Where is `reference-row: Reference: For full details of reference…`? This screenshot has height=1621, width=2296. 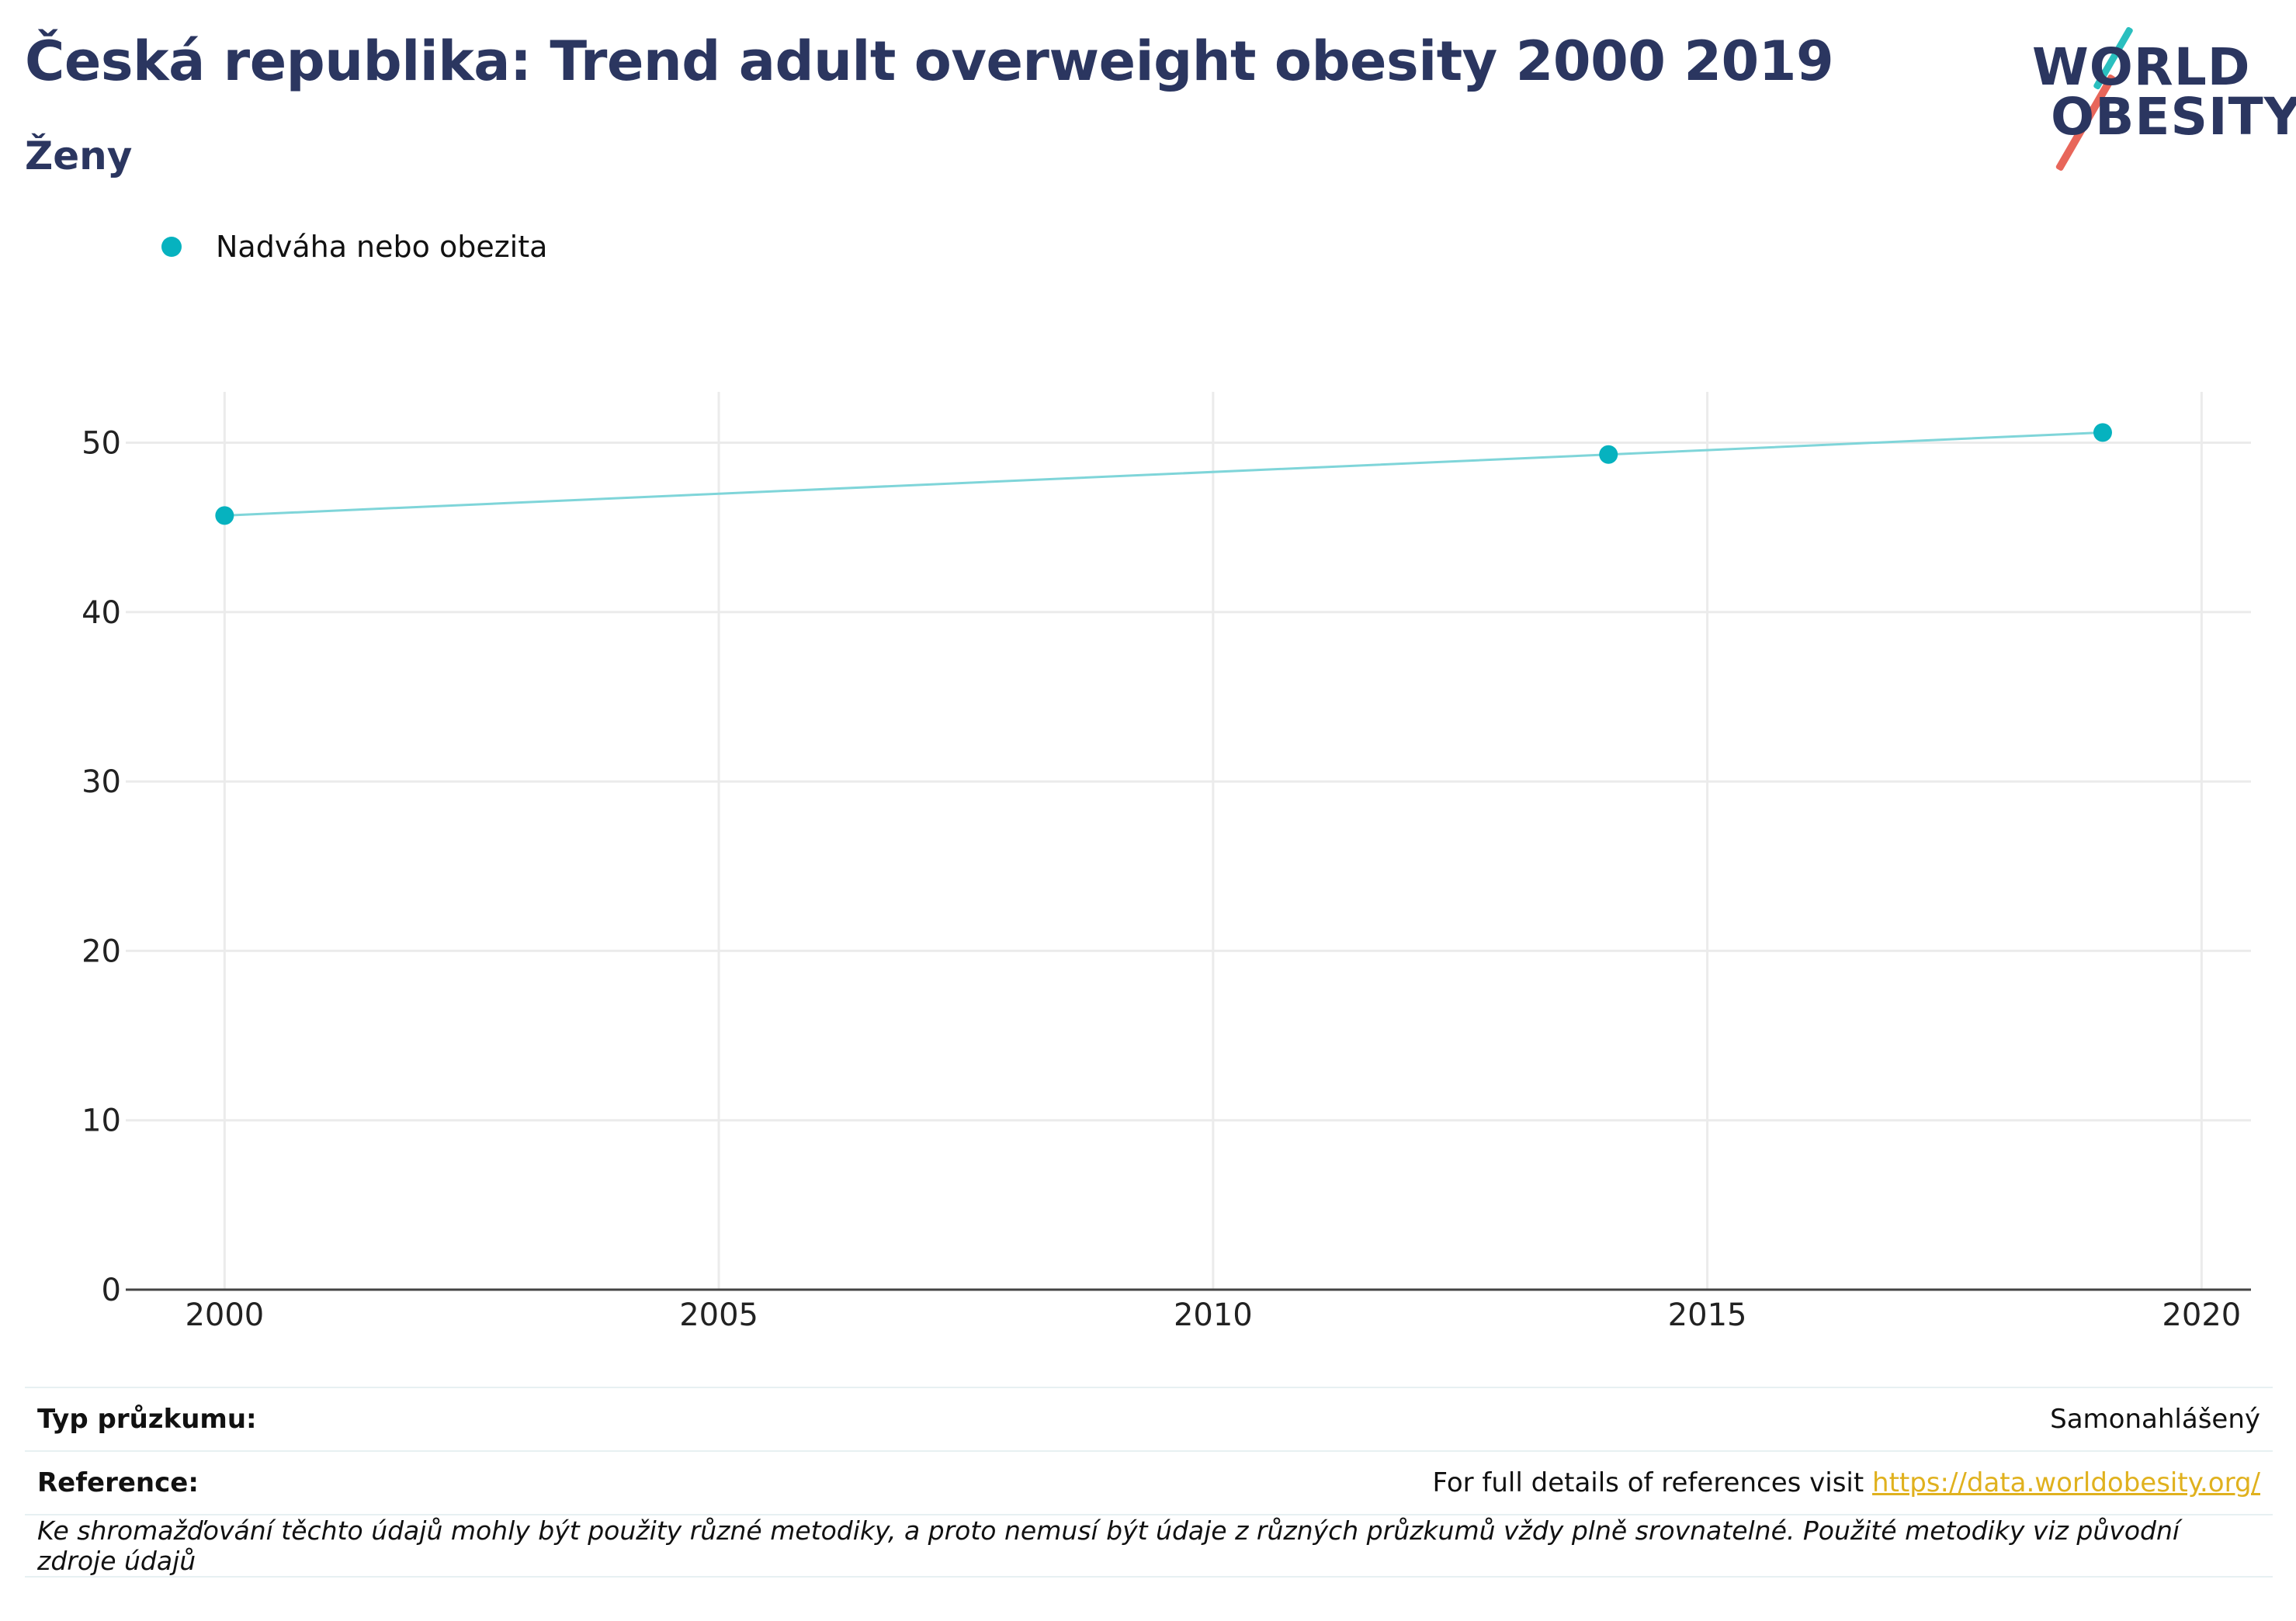 reference-row: Reference: For full details of reference… is located at coordinates (1149, 1482).